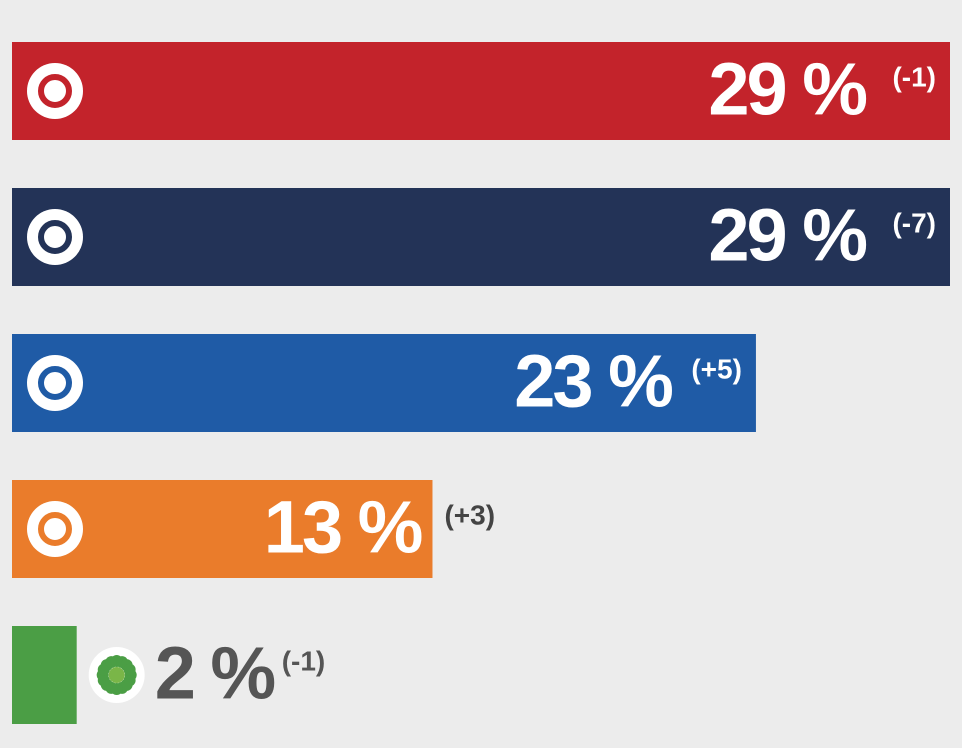 The height and width of the screenshot is (748, 962). What do you see at coordinates (129, 669) in the screenshot?
I see `logo-petal` at bounding box center [129, 669].